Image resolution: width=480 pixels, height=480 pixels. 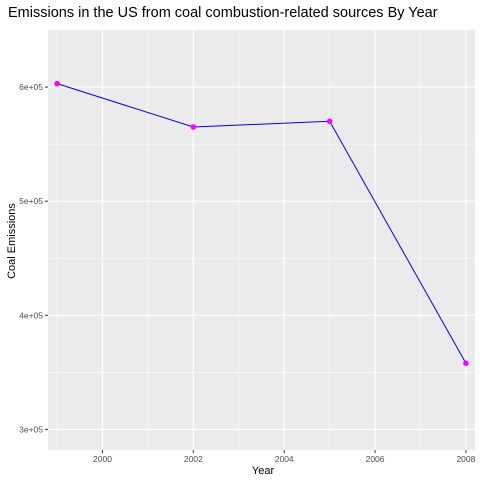 I want to click on x-tick-label: 2008, so click(x=465, y=459).